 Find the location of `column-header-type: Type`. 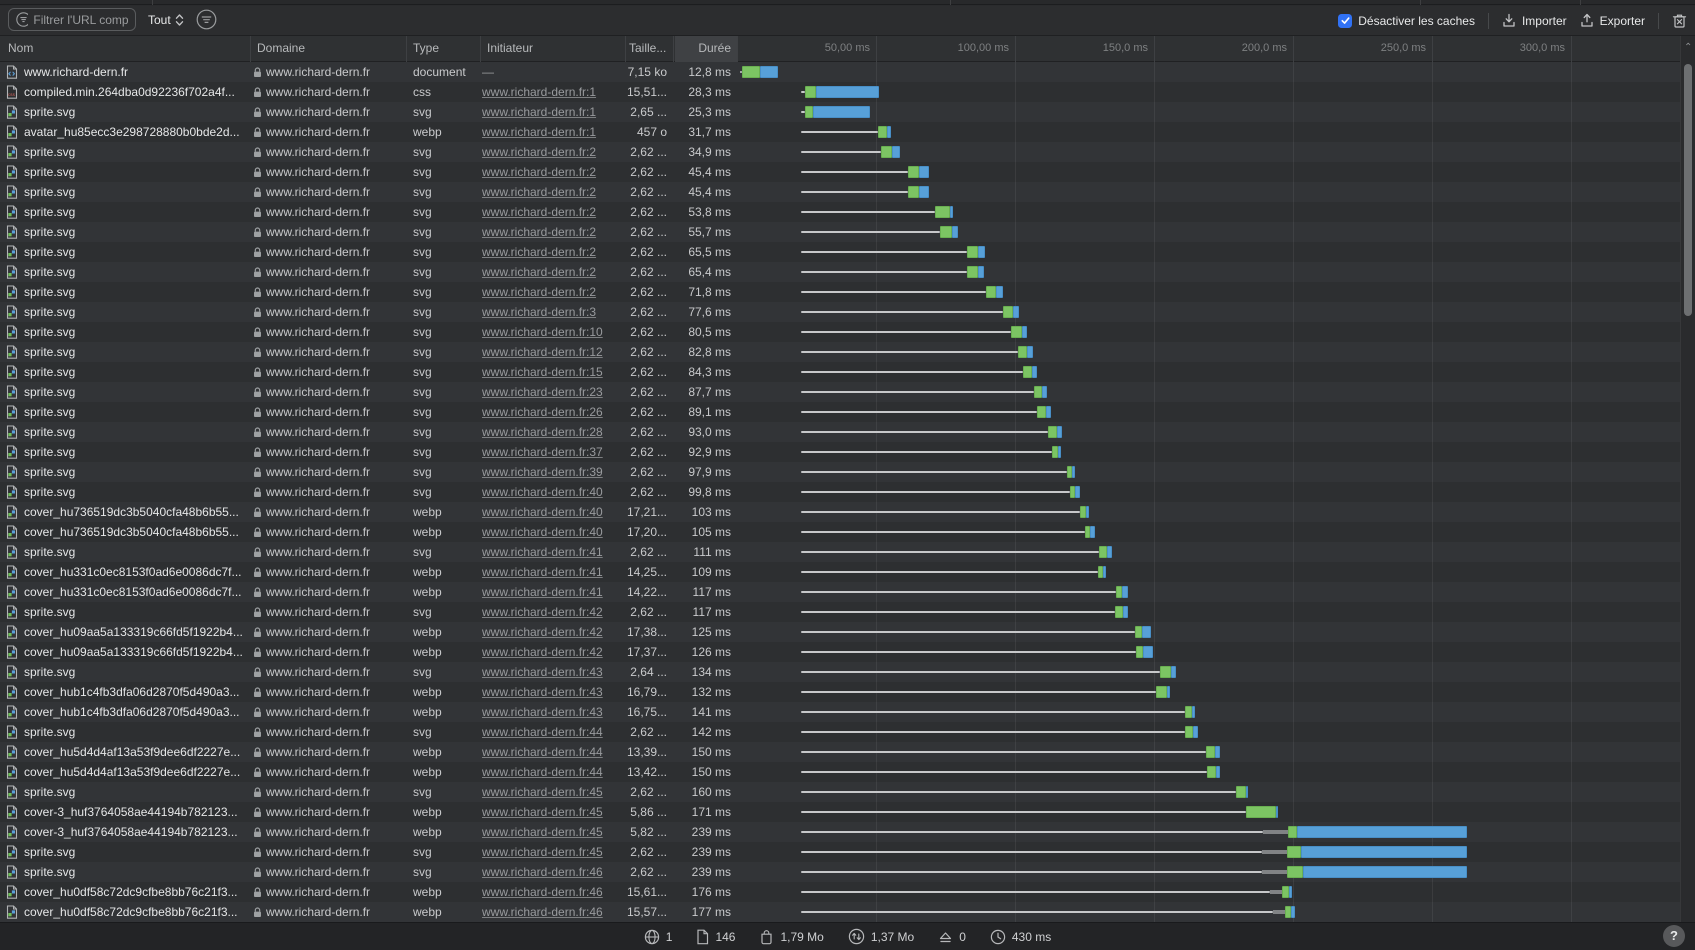

column-header-type: Type is located at coordinates (426, 48).